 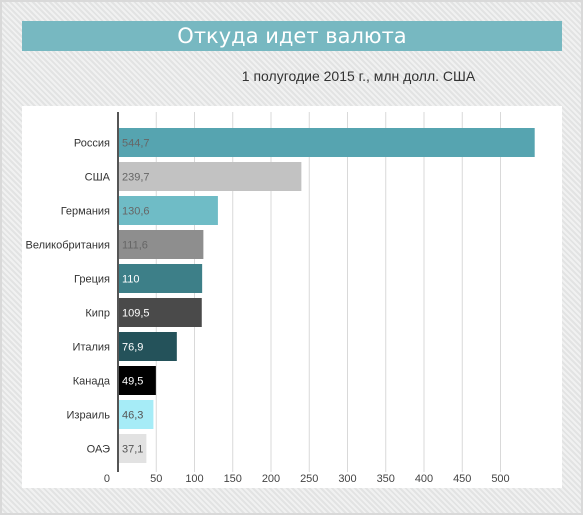 I want to click on x-tick-label: 150, so click(x=233, y=479).